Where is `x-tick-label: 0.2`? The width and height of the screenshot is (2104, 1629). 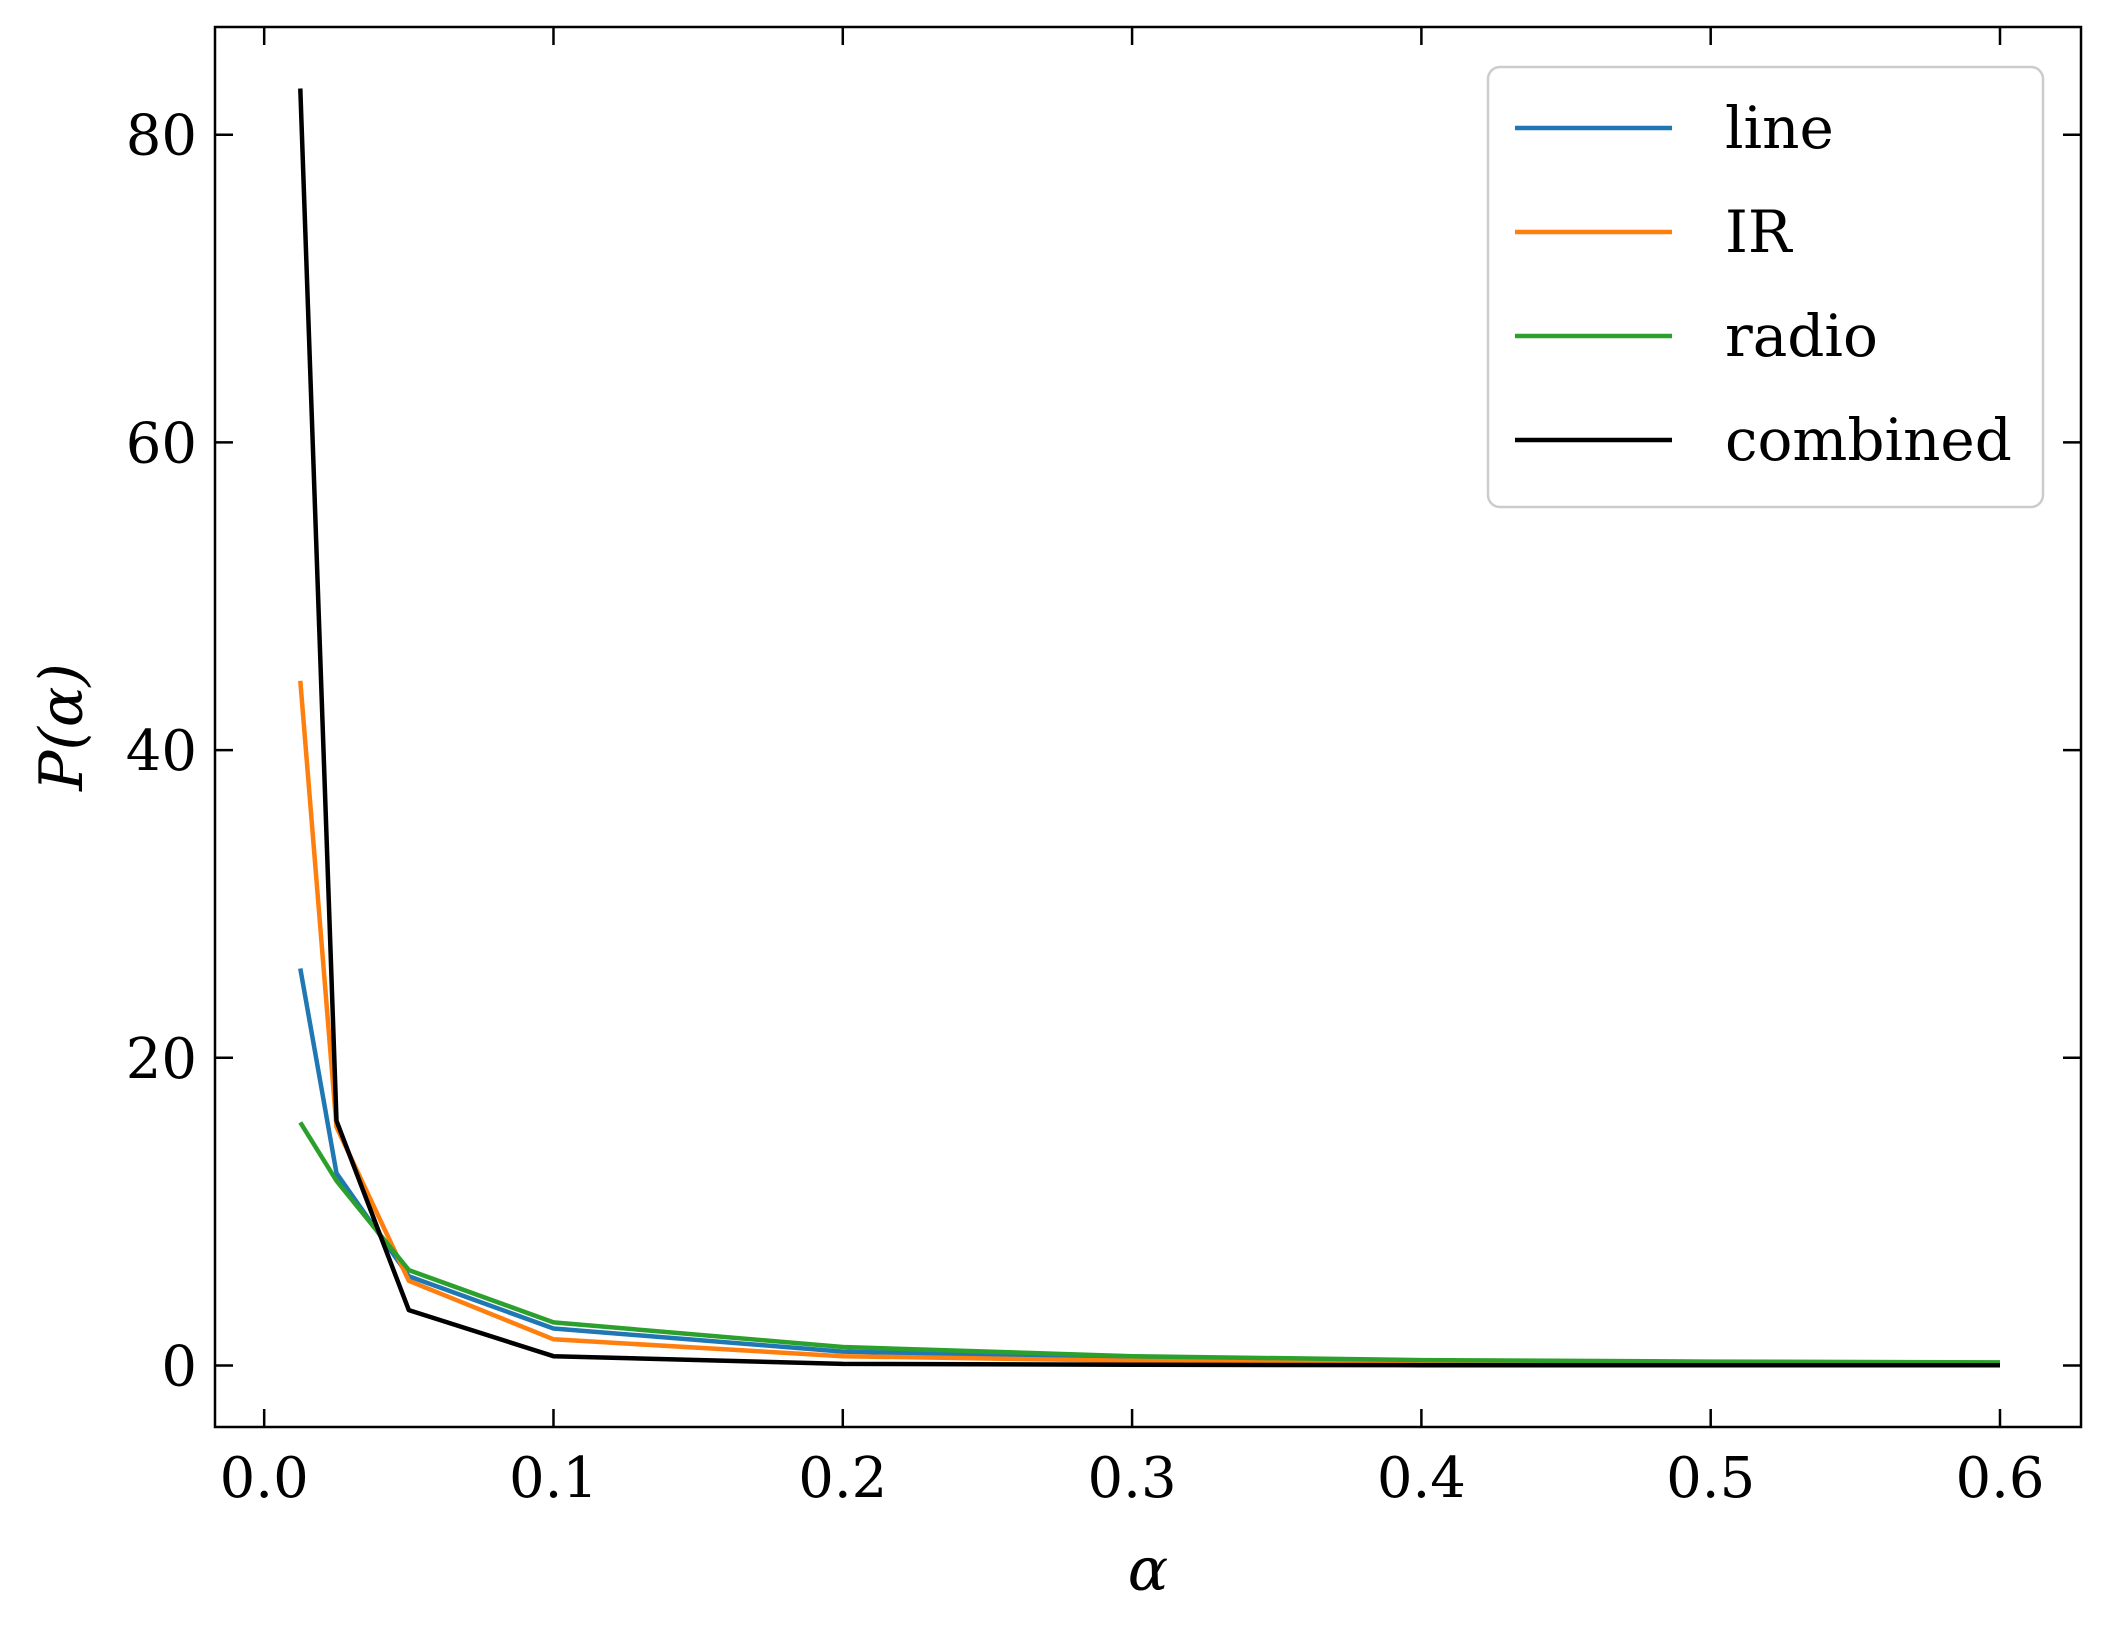 x-tick-label: 0.2 is located at coordinates (842, 1478).